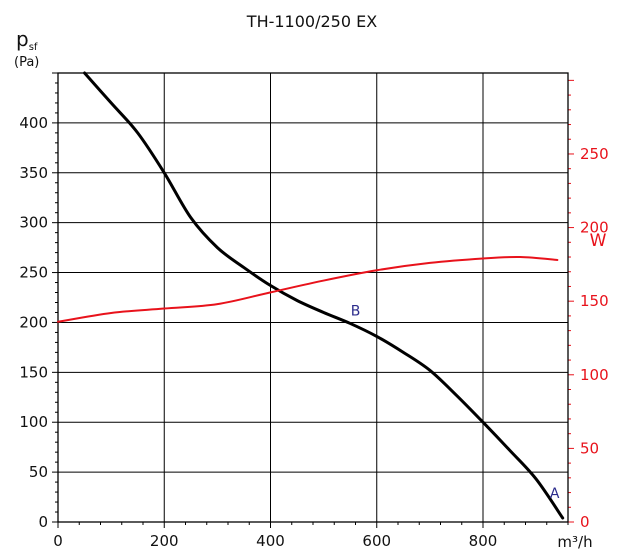  Describe the element at coordinates (585, 522) in the screenshot. I see `y2-tick-label: 0` at that location.